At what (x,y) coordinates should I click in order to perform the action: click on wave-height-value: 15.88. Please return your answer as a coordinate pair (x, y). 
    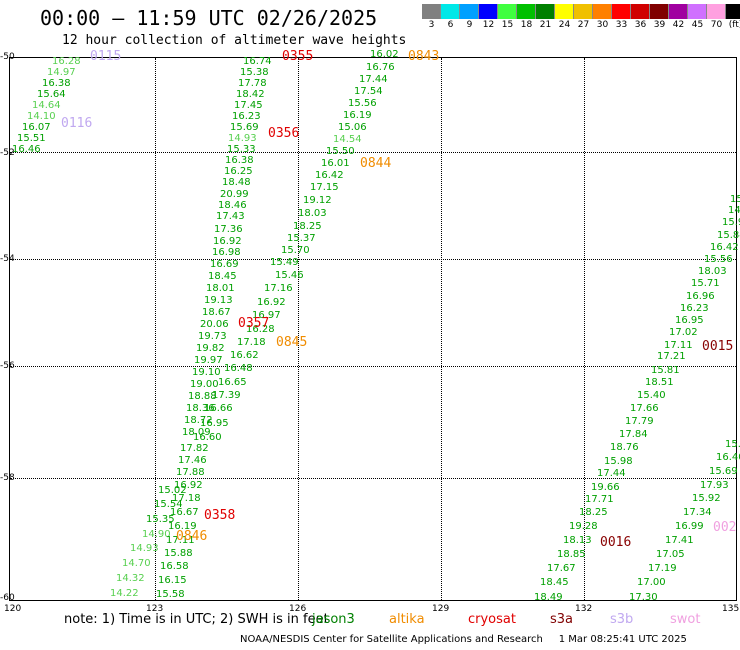
    Looking at the image, I should click on (178, 553).